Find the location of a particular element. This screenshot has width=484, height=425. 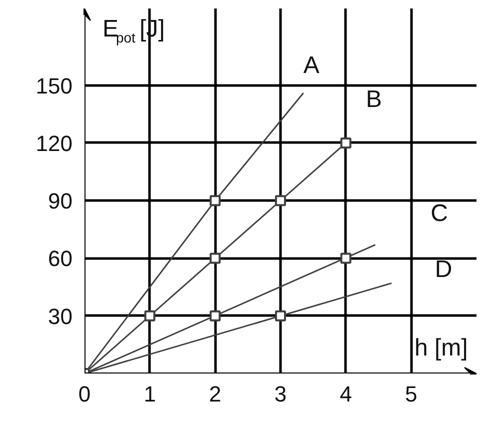

x-axis-title: h [m] is located at coordinates (441, 348).